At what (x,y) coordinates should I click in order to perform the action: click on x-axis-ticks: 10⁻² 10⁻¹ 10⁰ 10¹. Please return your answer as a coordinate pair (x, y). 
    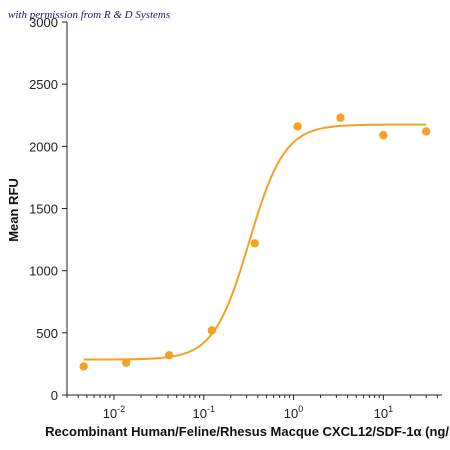
    Looking at the image, I should click on (252, 408).